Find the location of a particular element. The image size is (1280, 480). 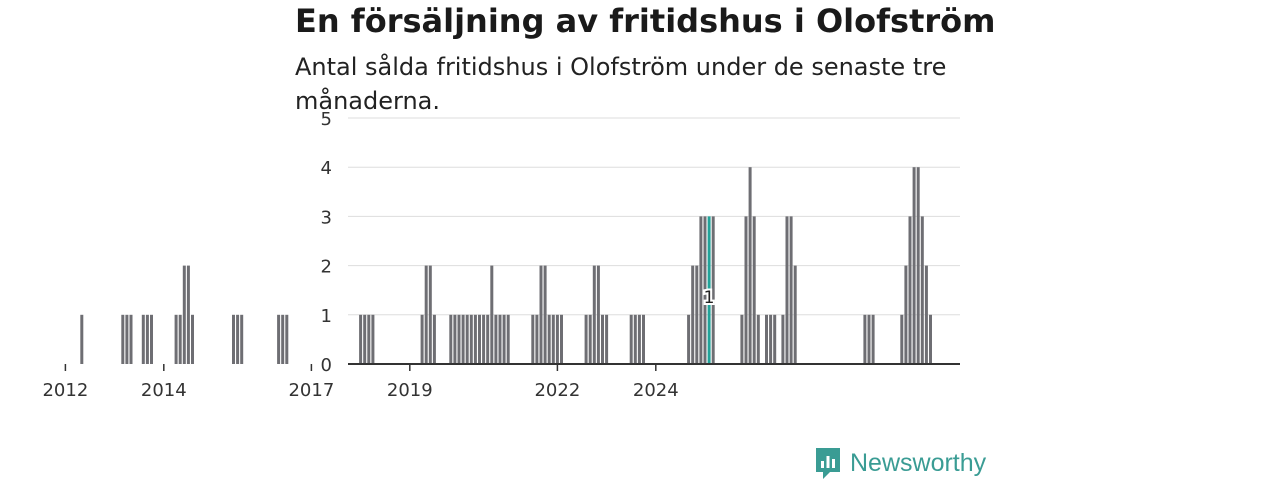

y-tick-label: 5 is located at coordinates (326, 119).